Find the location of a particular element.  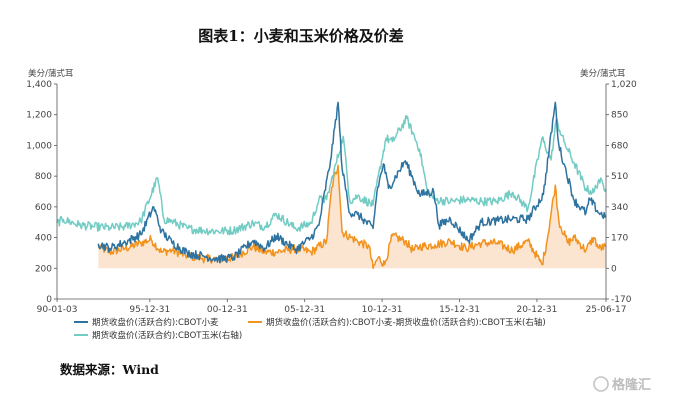

right-tick-label: -170 is located at coordinates (621, 300).